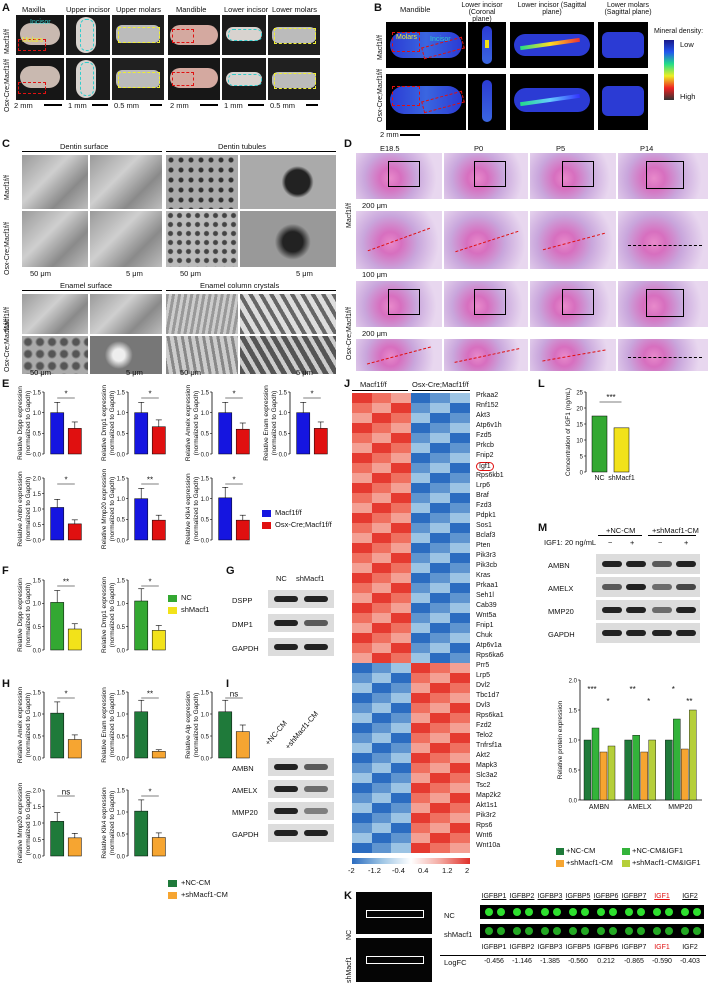 Image resolution: width=713 pixels, height=985 pixels. Describe the element at coordinates (121, 393) in the screenshot. I see `e-chart-1-tick-label: 1.5` at that location.